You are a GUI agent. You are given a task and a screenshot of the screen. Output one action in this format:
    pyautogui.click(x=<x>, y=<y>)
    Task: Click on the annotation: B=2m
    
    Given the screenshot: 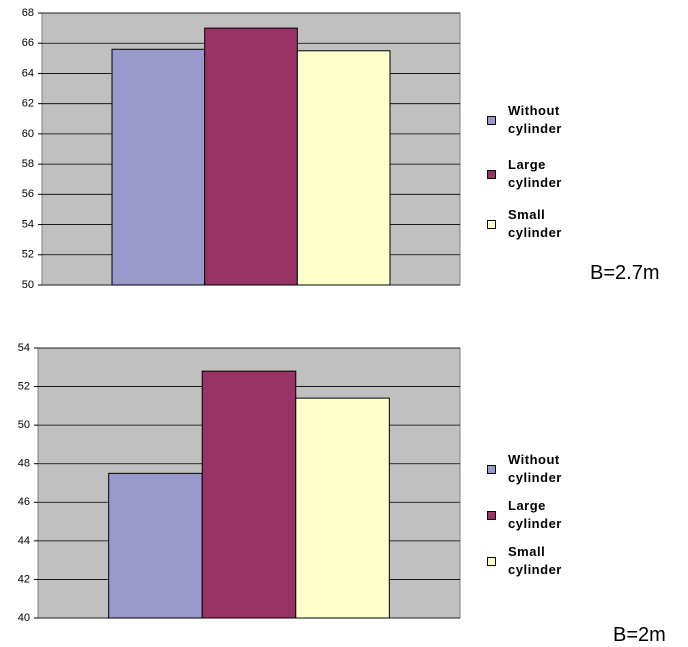 What is the action you would take?
    pyautogui.click(x=639, y=635)
    